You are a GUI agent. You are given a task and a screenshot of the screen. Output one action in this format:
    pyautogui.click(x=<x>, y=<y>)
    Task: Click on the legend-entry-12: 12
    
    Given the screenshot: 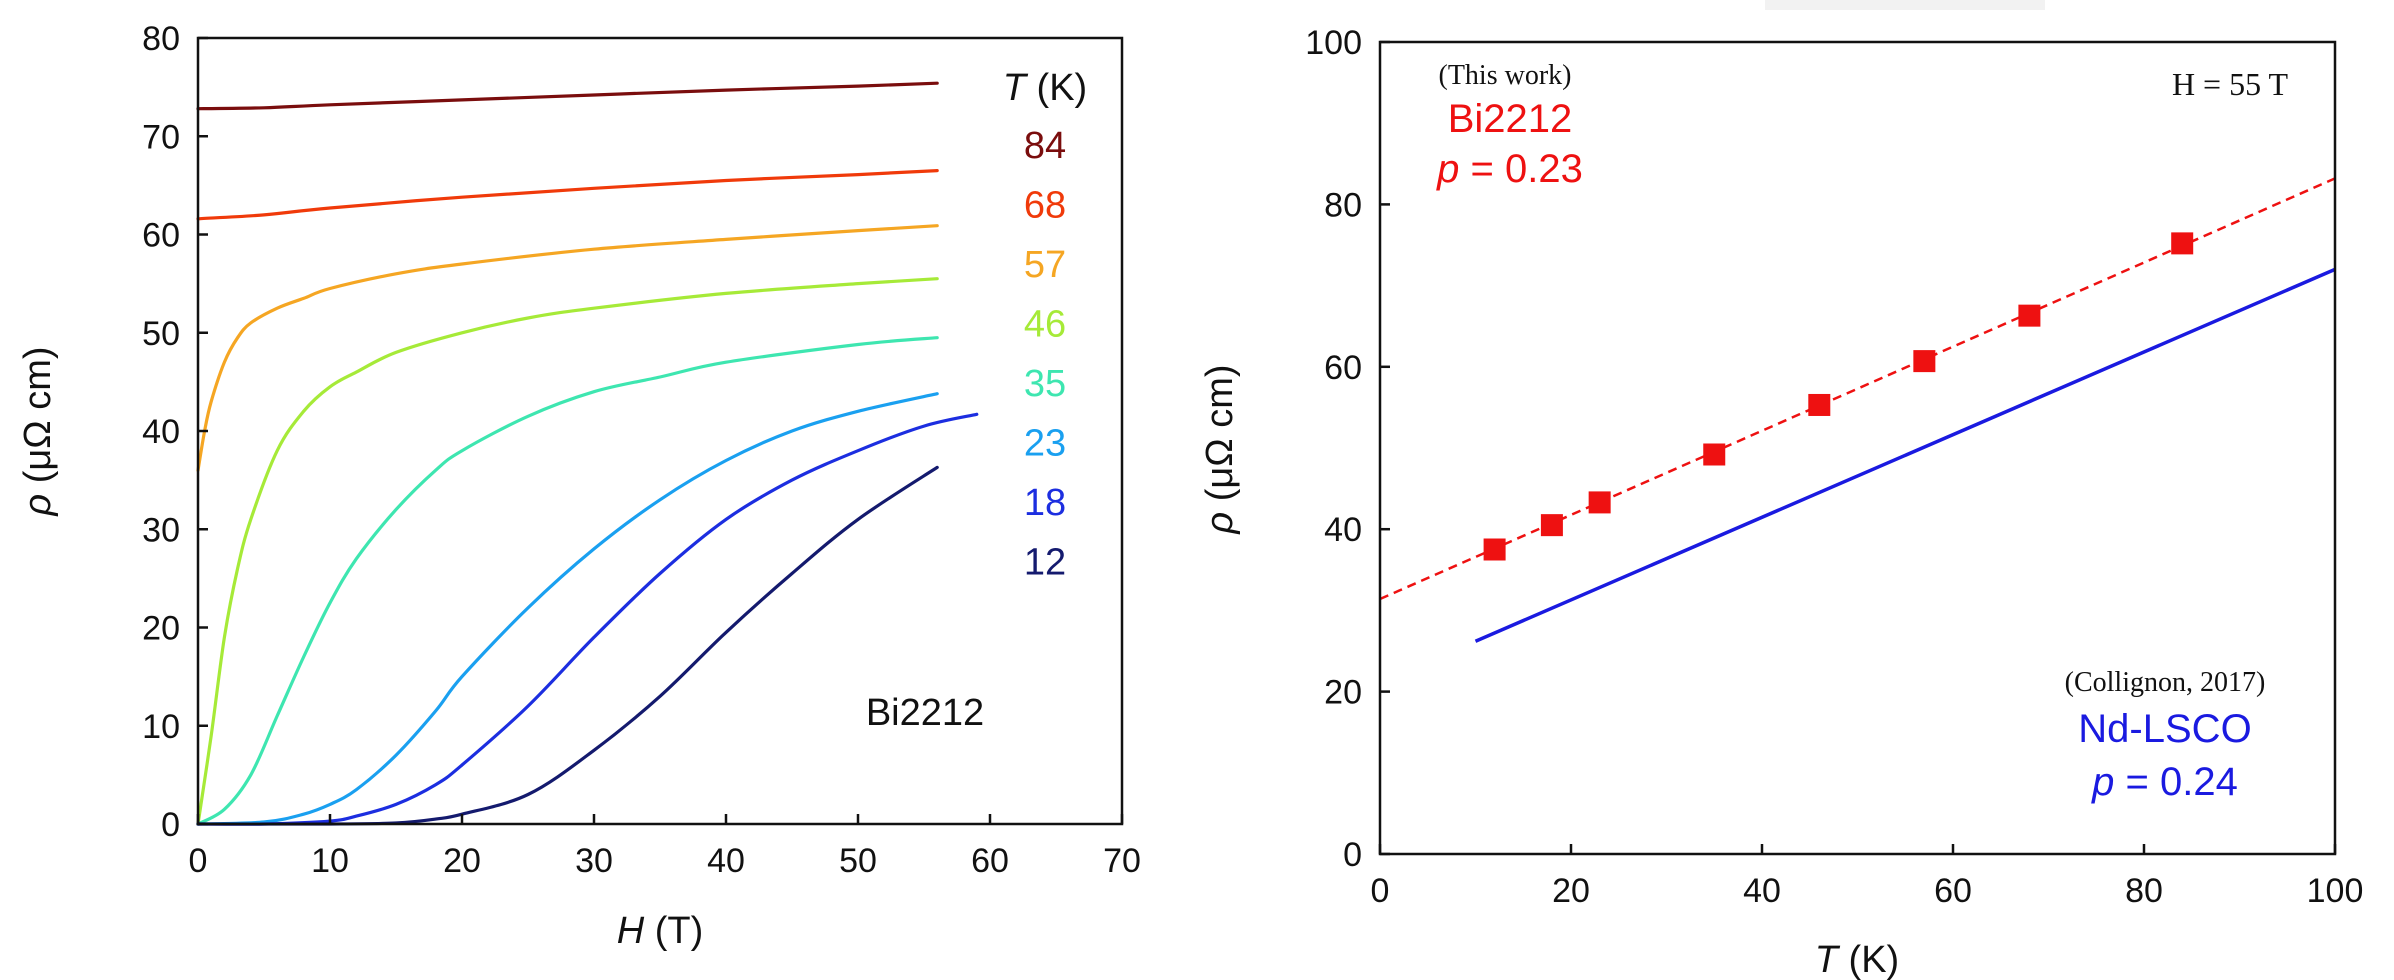 What is the action you would take?
    pyautogui.click(x=1045, y=563)
    